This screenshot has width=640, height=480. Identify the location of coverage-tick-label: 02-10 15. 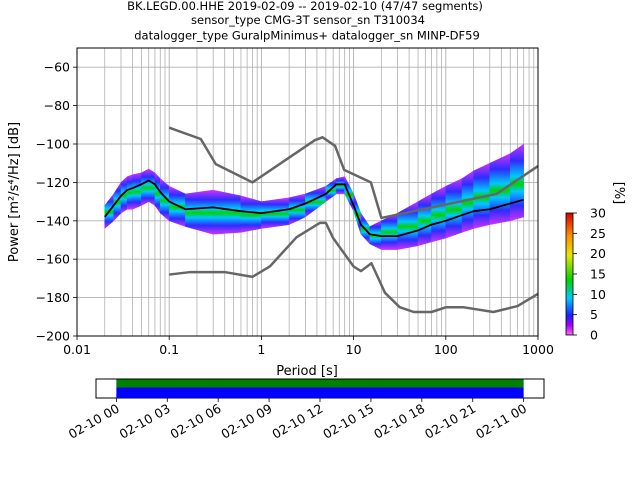
(348, 421).